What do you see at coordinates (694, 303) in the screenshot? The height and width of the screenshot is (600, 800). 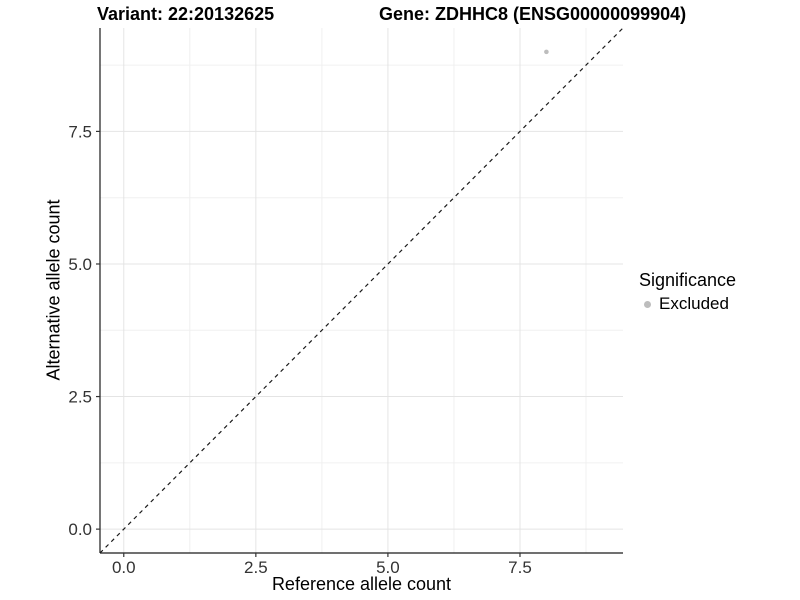 I see `legend-item-label: Excluded` at bounding box center [694, 303].